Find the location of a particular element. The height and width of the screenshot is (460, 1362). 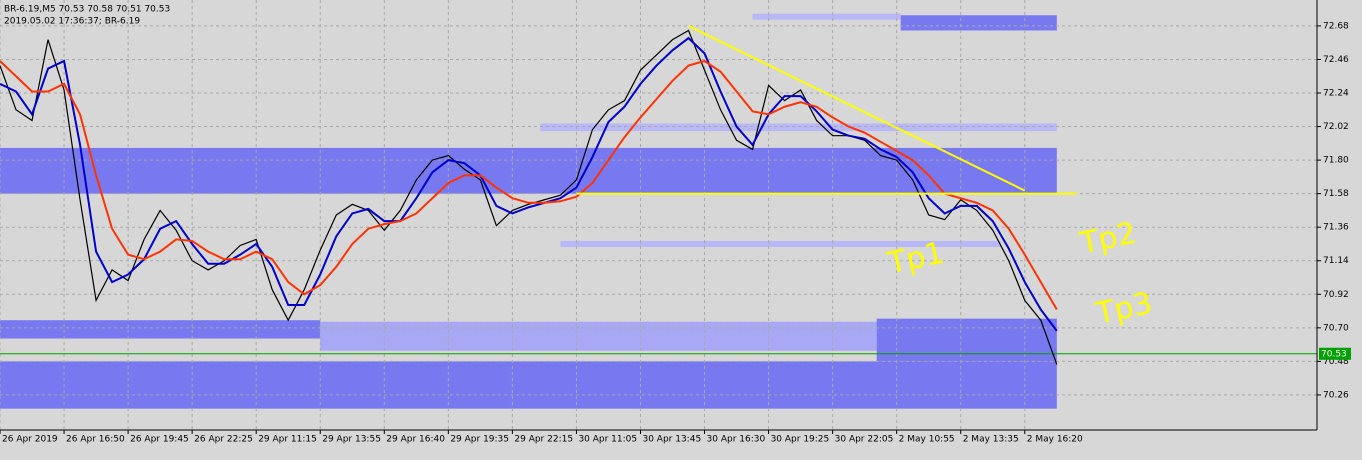

x-tick-label: 29 Apr 19:35 is located at coordinates (479, 440).